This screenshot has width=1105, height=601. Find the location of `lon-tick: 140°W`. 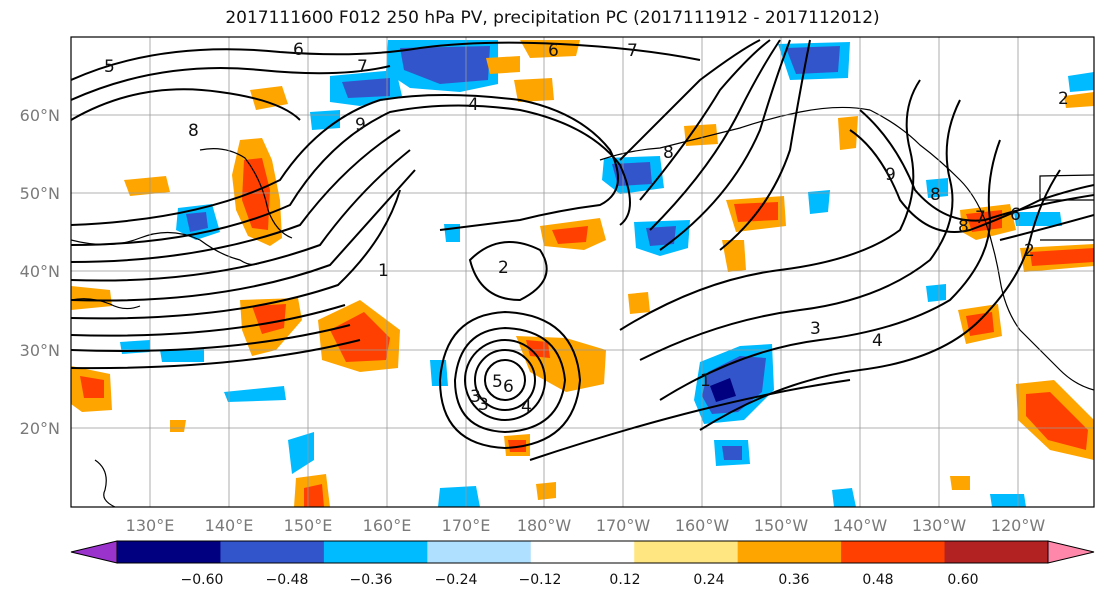

lon-tick: 140°W is located at coordinates (860, 525).